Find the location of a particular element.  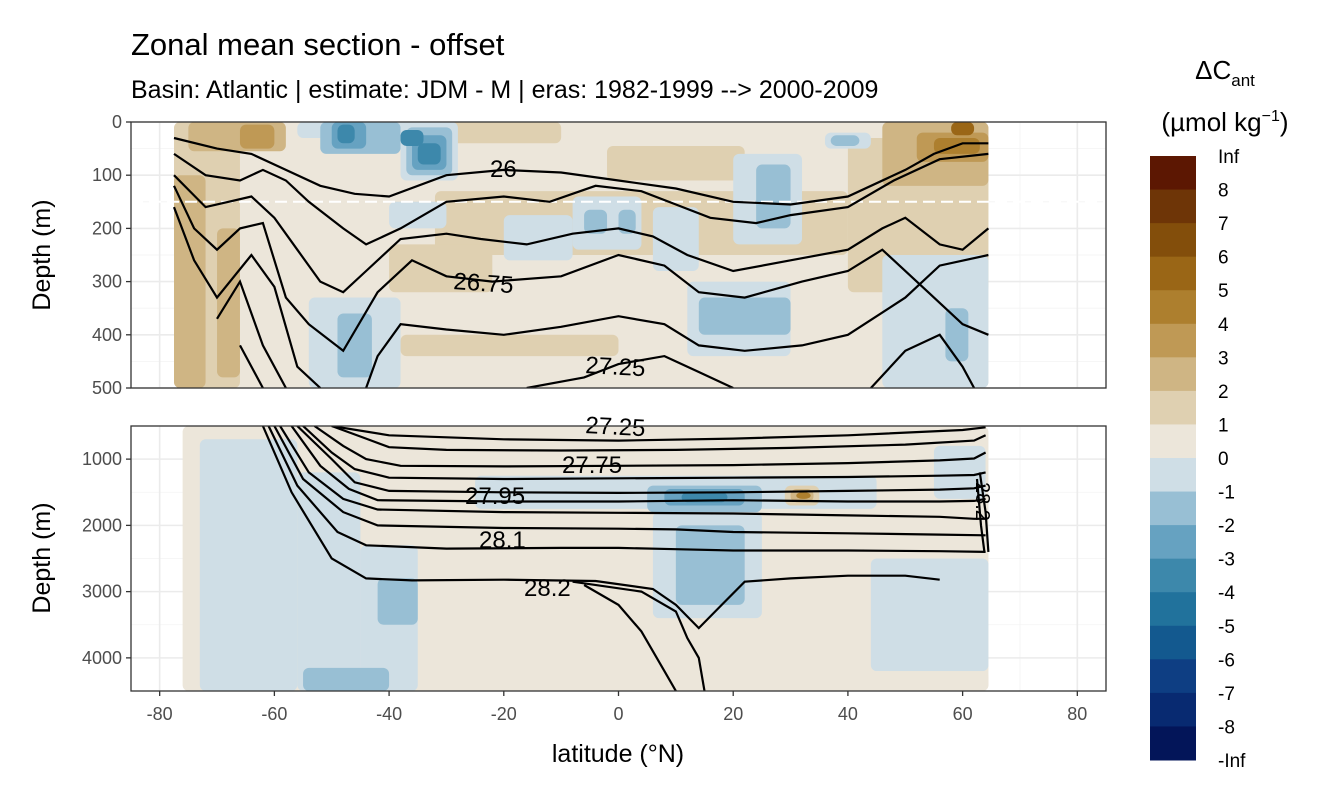

legend-title: ΔCant is located at coordinates (1225, 72).